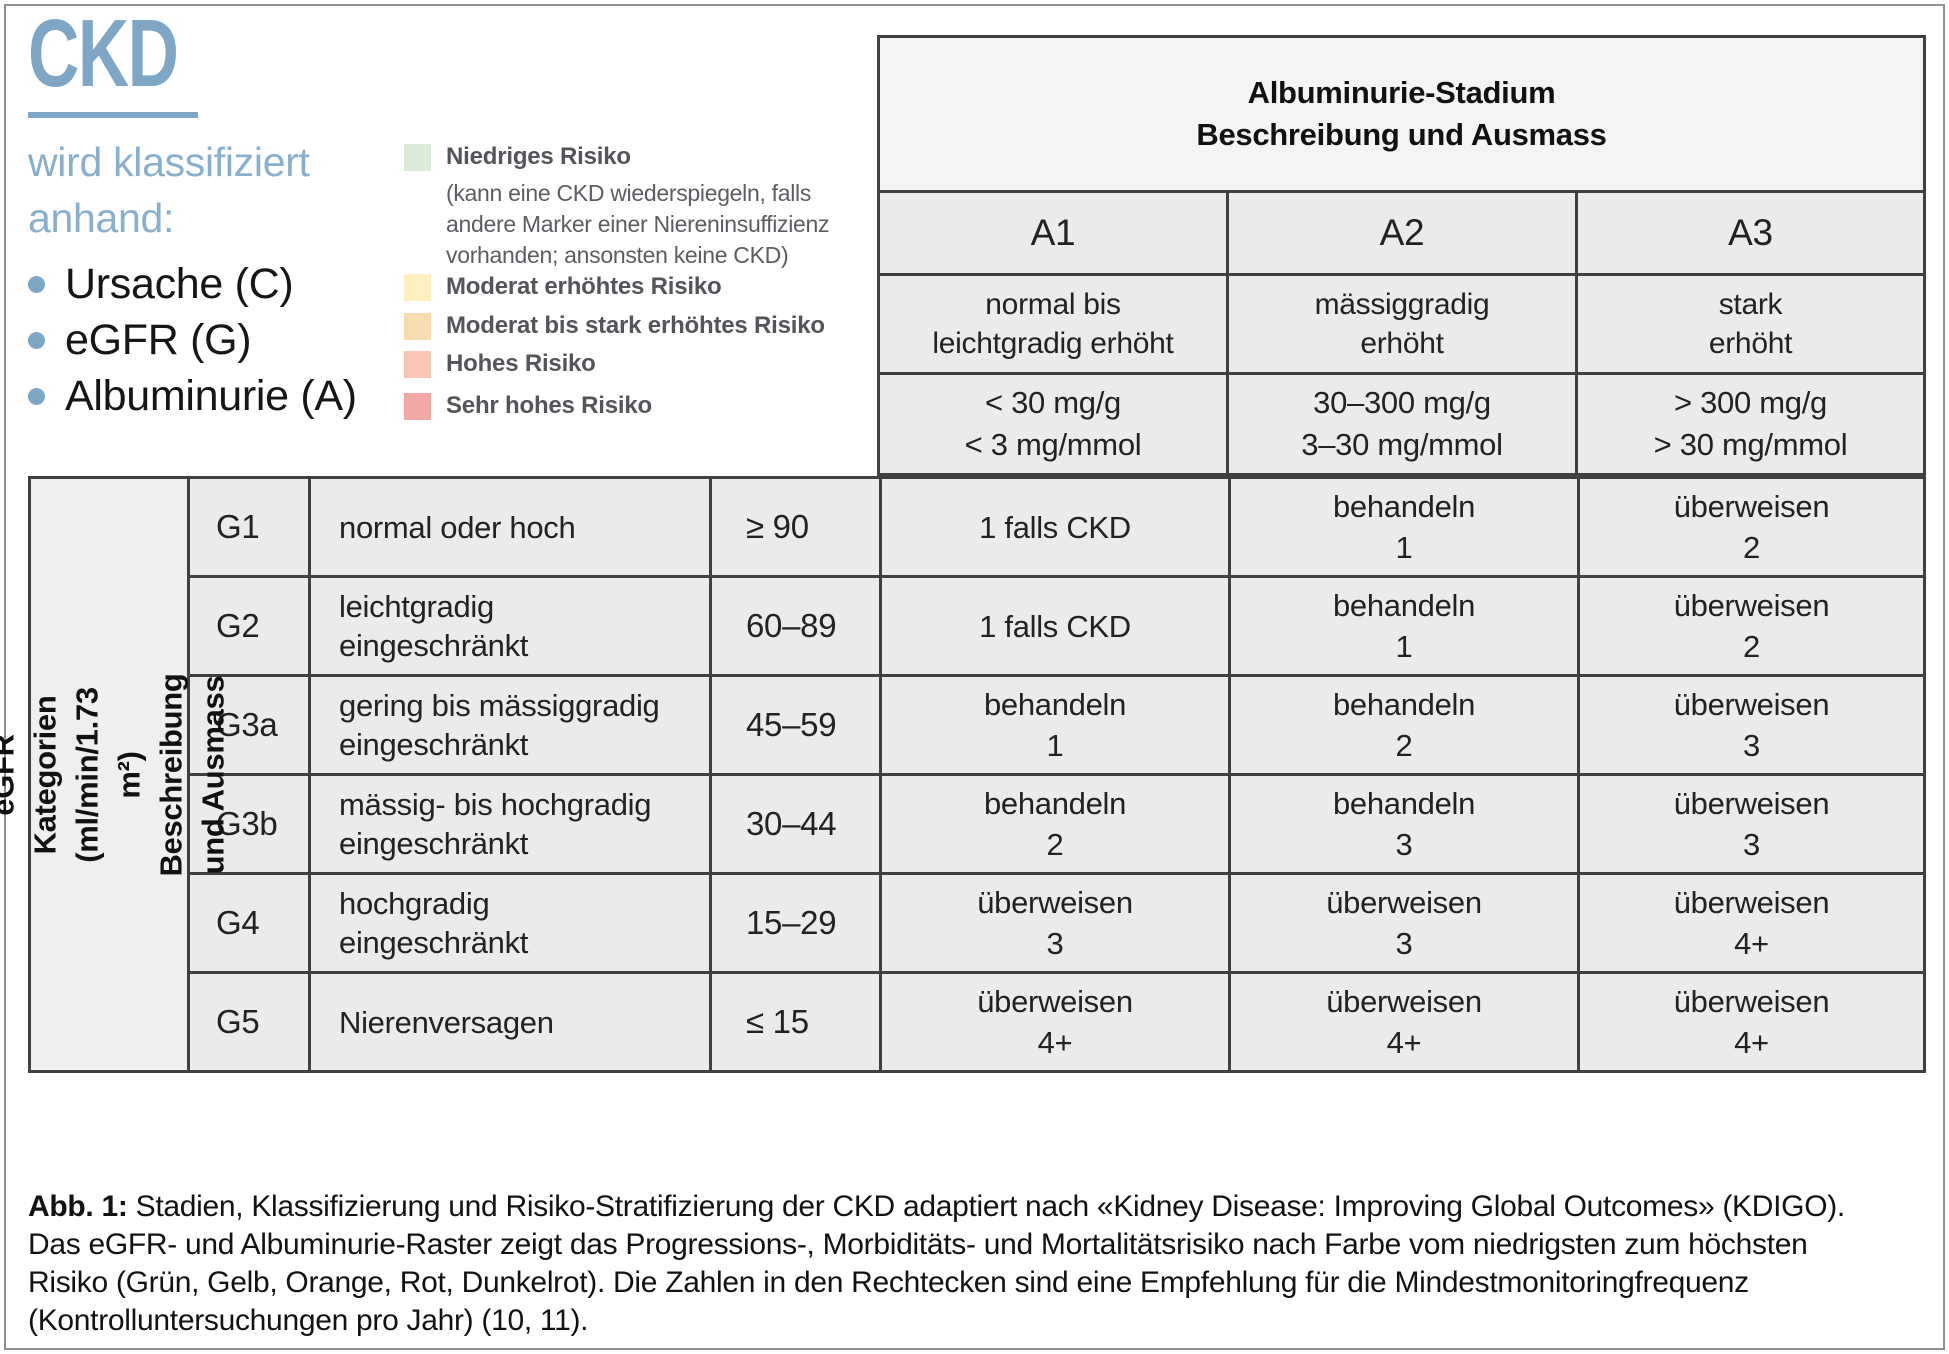 This screenshot has height=1354, width=1949. I want to click on gfr-range: 45–59, so click(795, 725).